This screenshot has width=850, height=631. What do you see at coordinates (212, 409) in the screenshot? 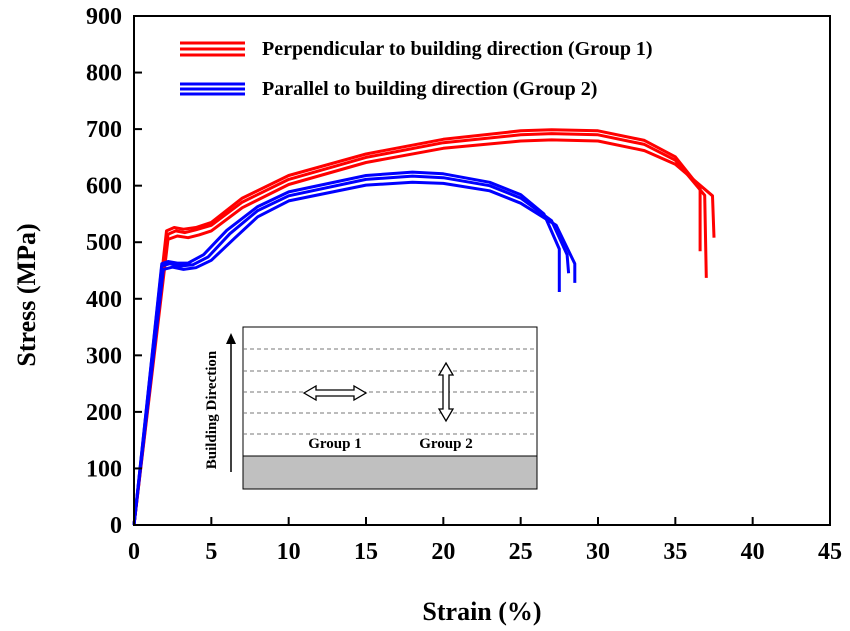
I see `building-direction-label: Building Direction` at bounding box center [212, 409].